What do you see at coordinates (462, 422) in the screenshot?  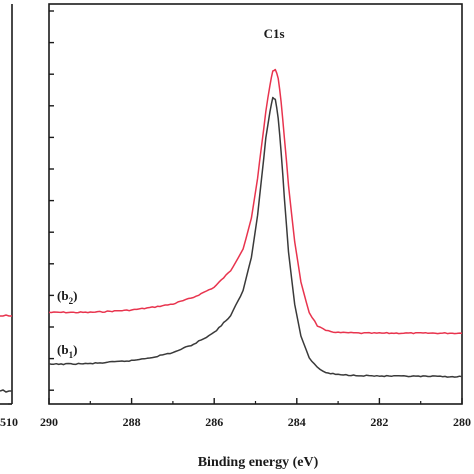 I see `x-tick-label: 280` at bounding box center [462, 422].